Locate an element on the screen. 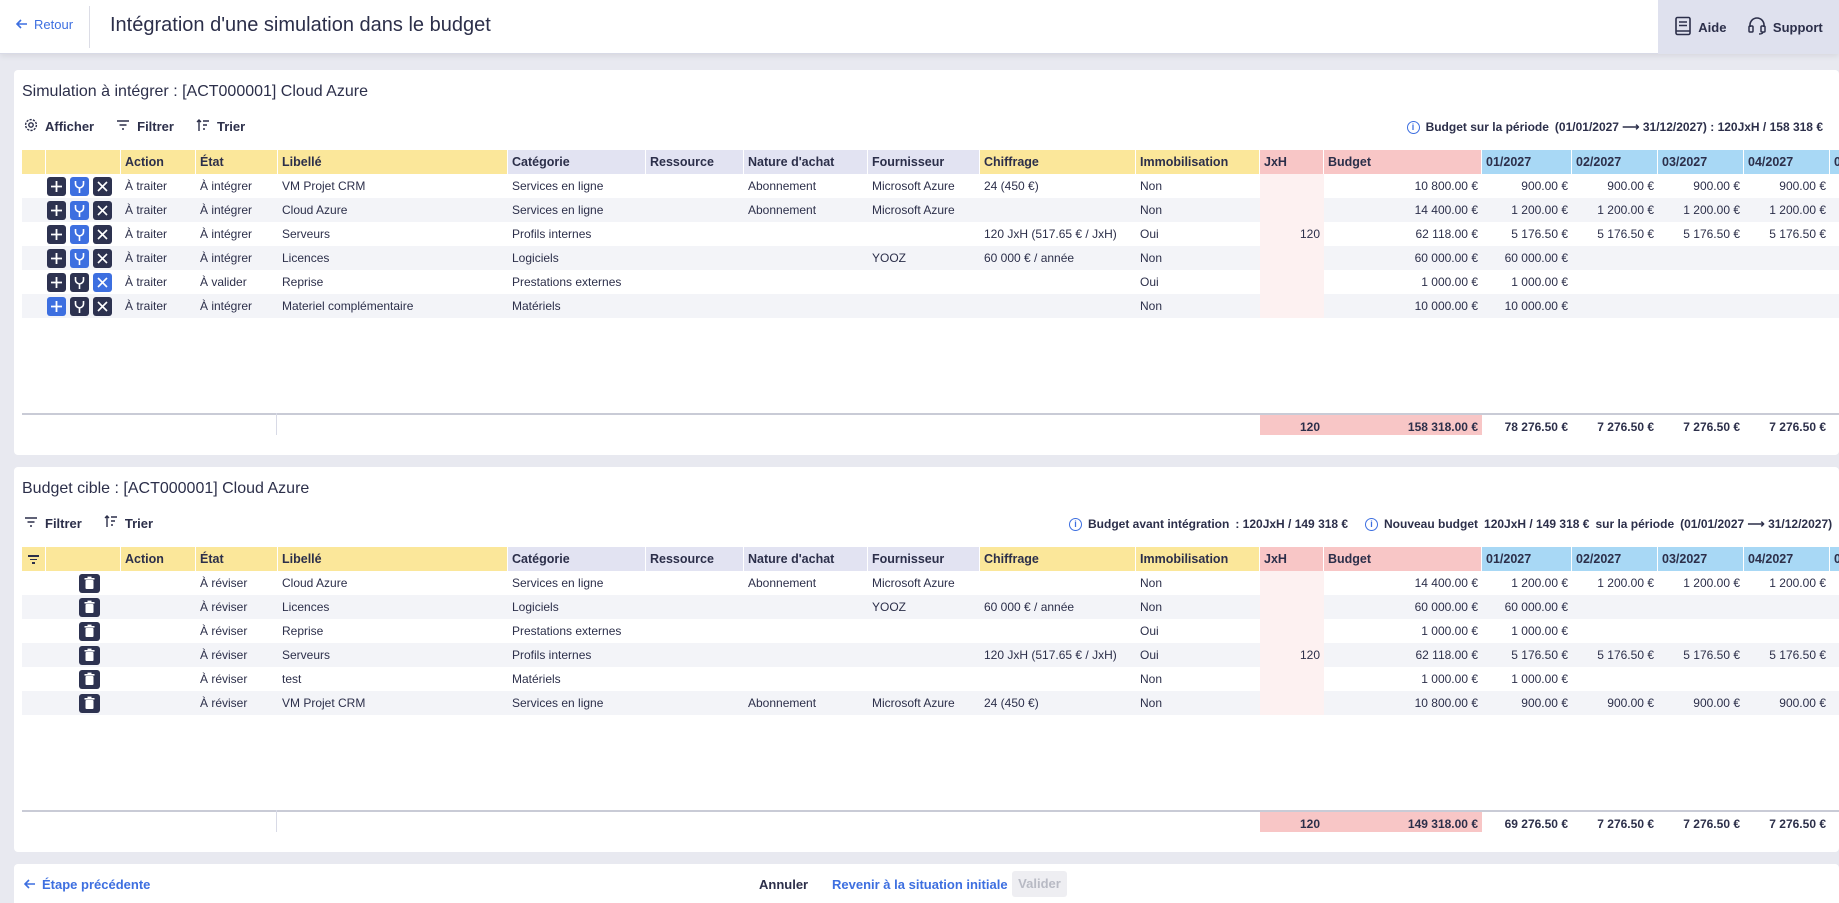  column-filter-icon is located at coordinates (33, 559).